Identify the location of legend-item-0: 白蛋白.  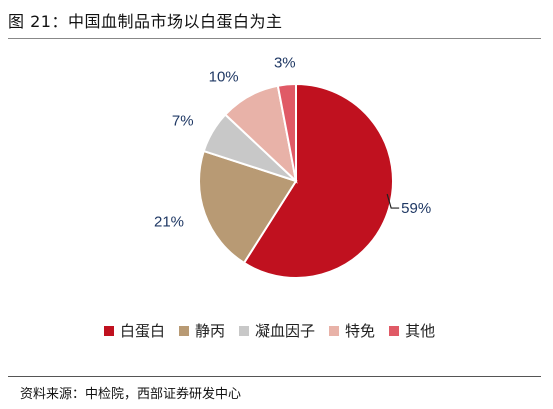
(134, 330).